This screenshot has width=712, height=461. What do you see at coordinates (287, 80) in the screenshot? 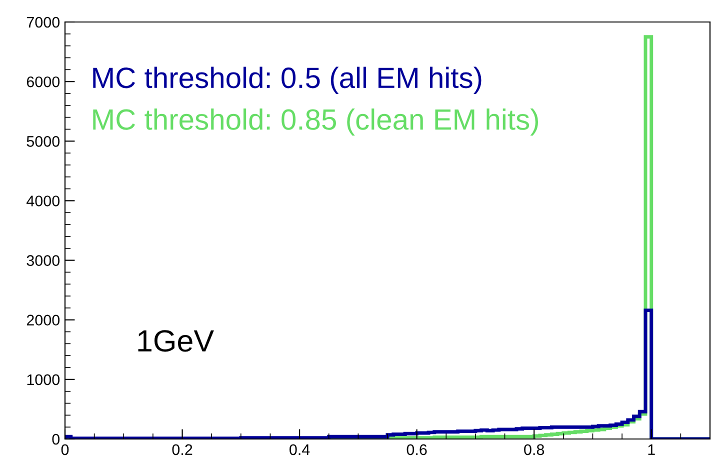
I see `text: MC threshold: 0.5 (all EM hits)` at bounding box center [287, 80].